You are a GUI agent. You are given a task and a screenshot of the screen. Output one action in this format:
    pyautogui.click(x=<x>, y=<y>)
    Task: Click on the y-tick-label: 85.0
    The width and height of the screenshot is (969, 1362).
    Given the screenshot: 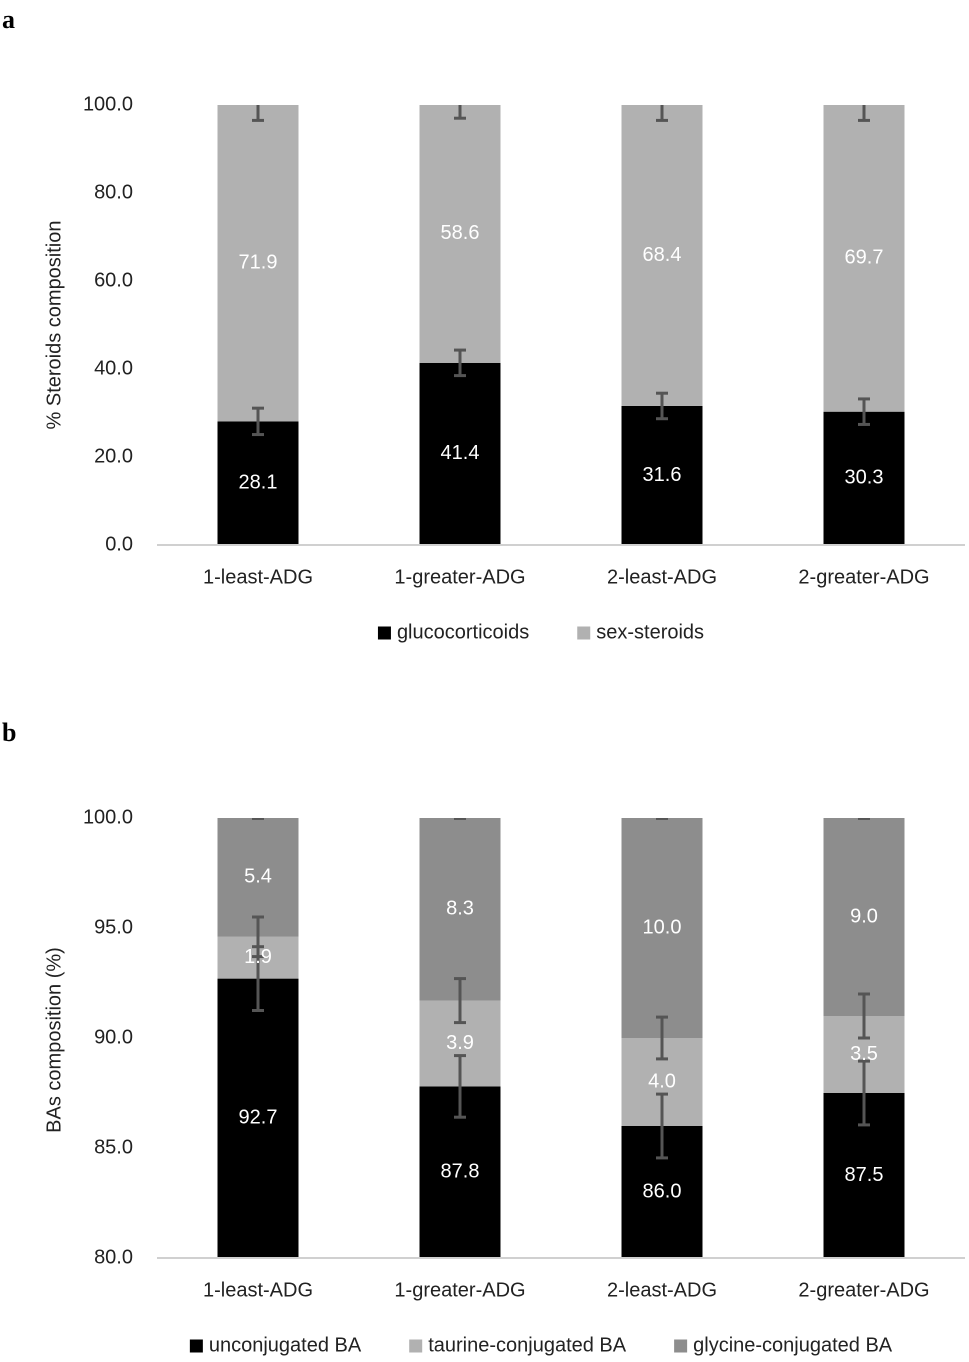 What is the action you would take?
    pyautogui.click(x=113, y=1147)
    